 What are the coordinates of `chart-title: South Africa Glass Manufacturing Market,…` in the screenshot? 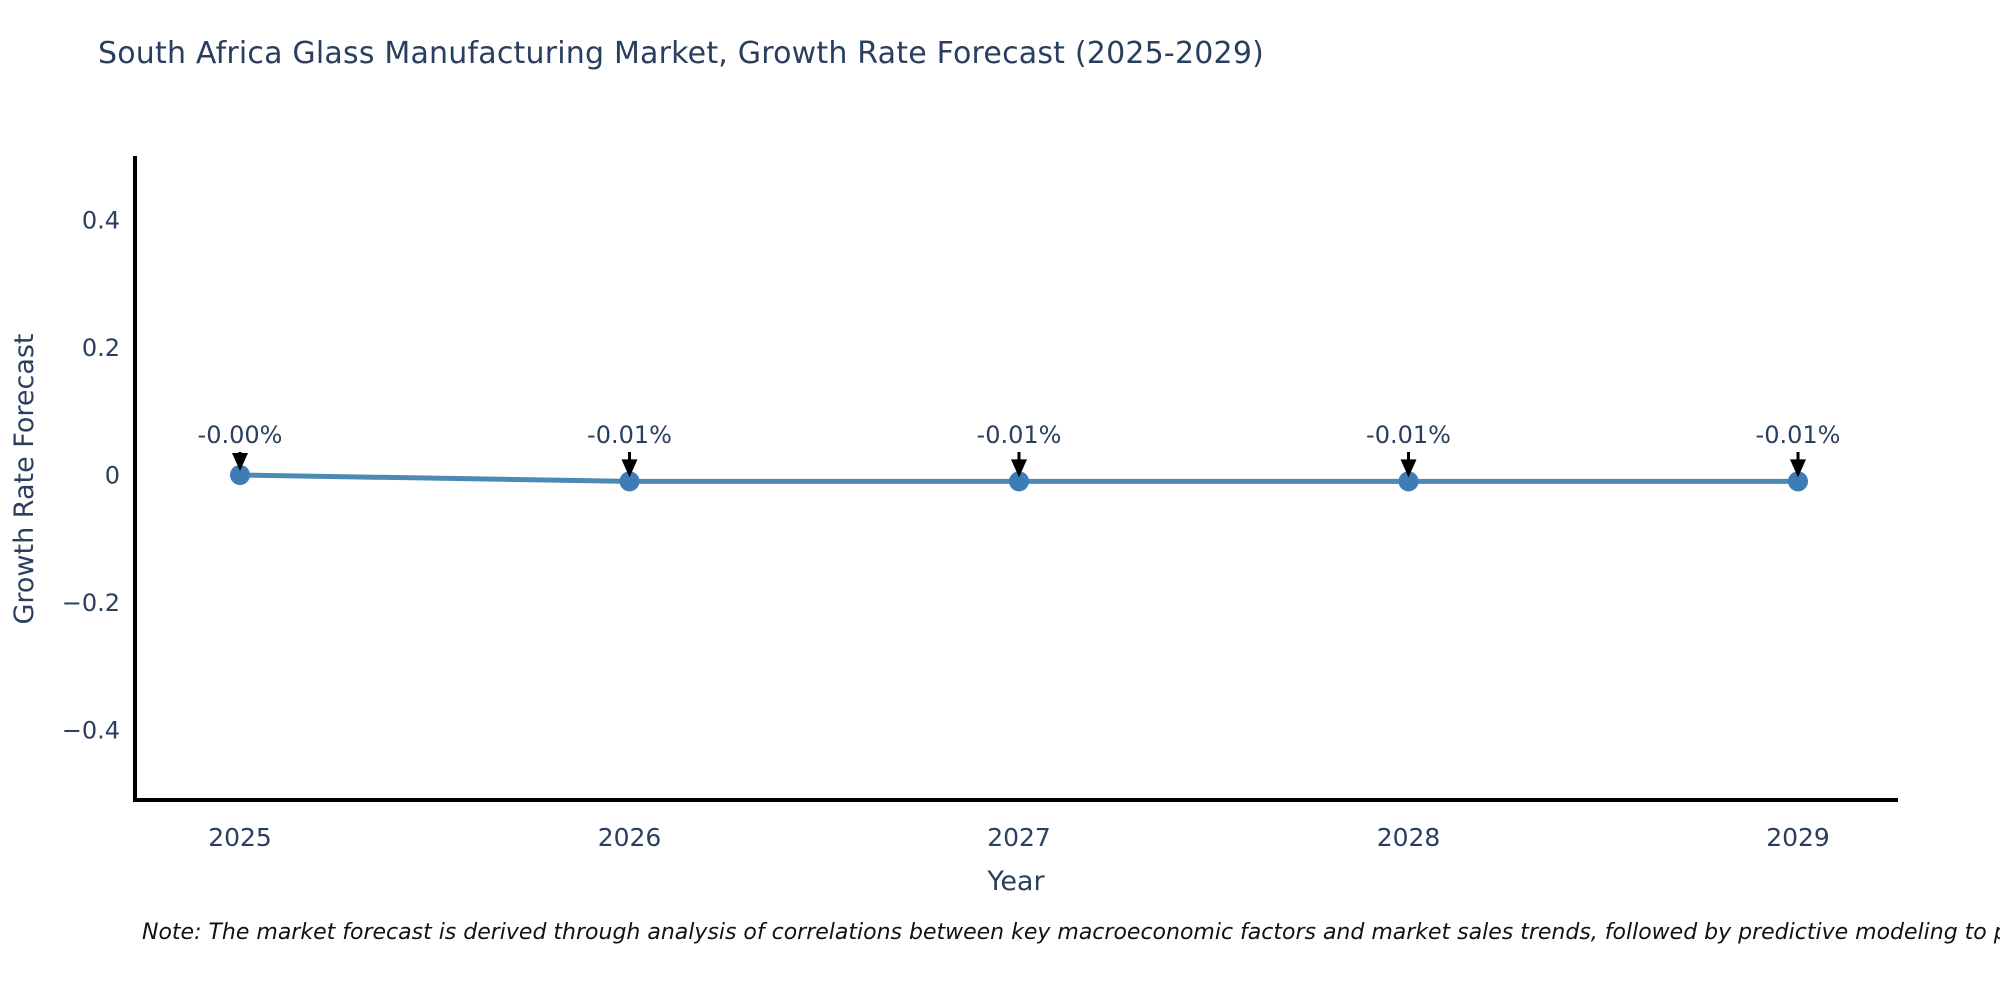 It's located at (681, 53).